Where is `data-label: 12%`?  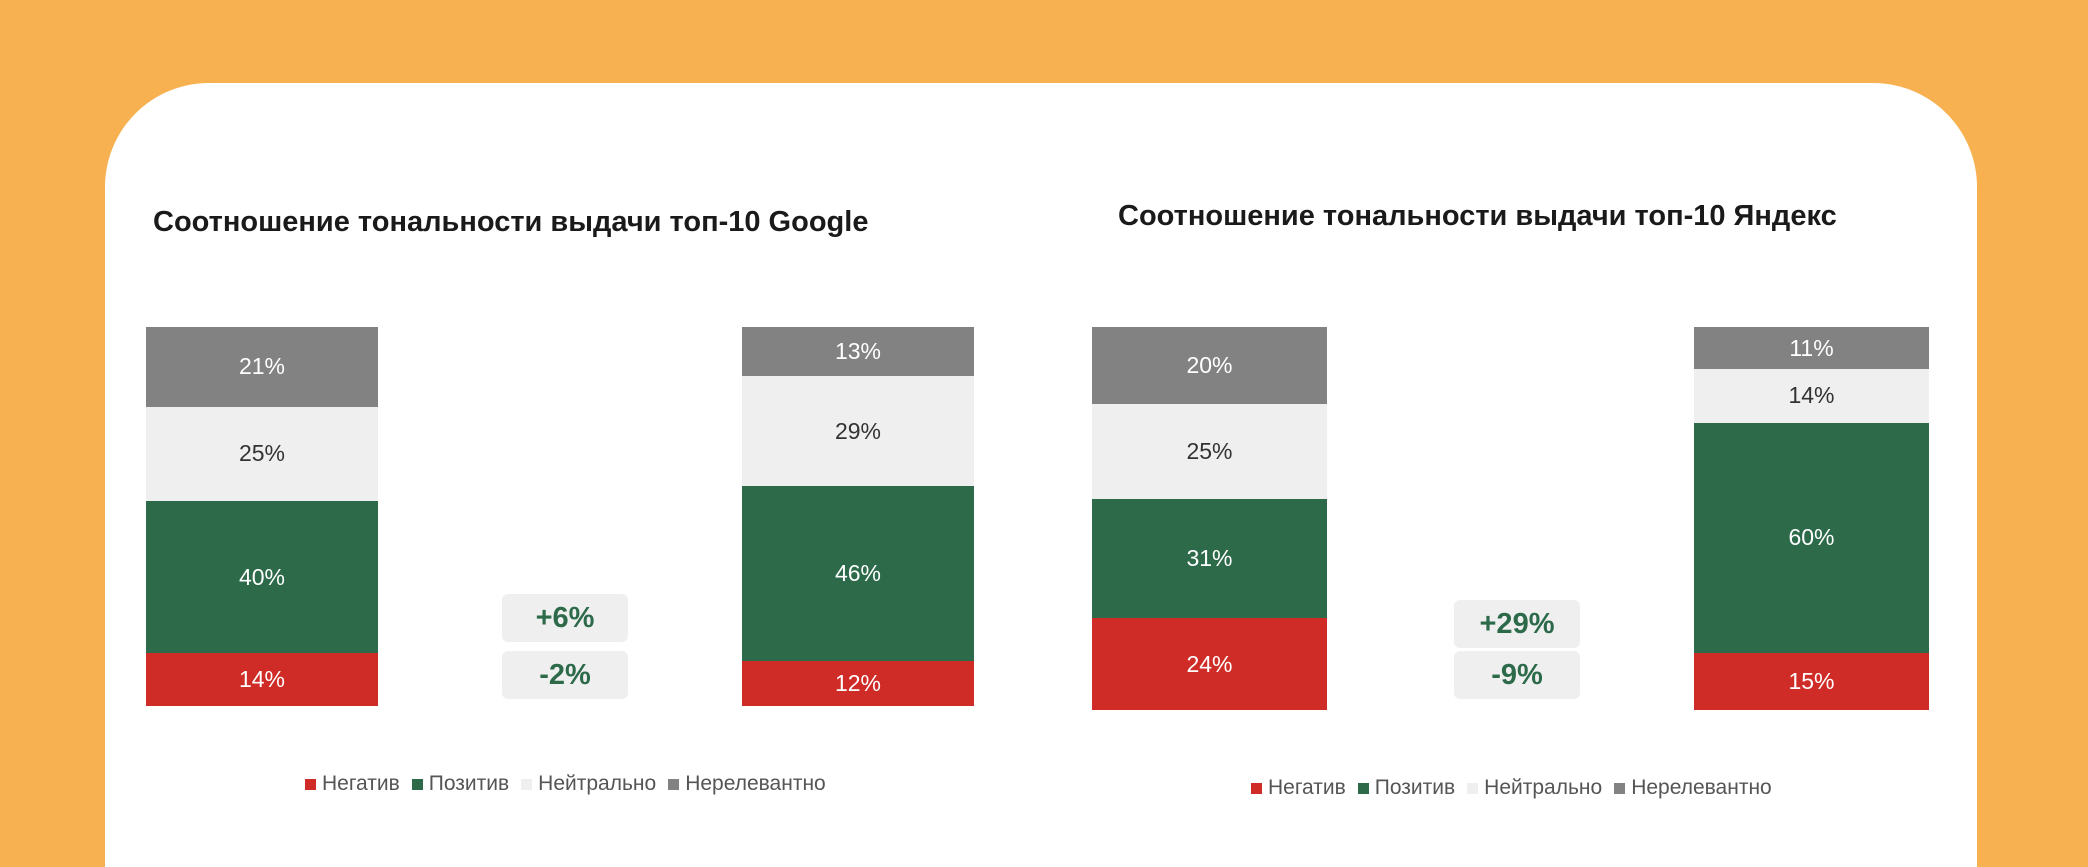
data-label: 12% is located at coordinates (858, 682).